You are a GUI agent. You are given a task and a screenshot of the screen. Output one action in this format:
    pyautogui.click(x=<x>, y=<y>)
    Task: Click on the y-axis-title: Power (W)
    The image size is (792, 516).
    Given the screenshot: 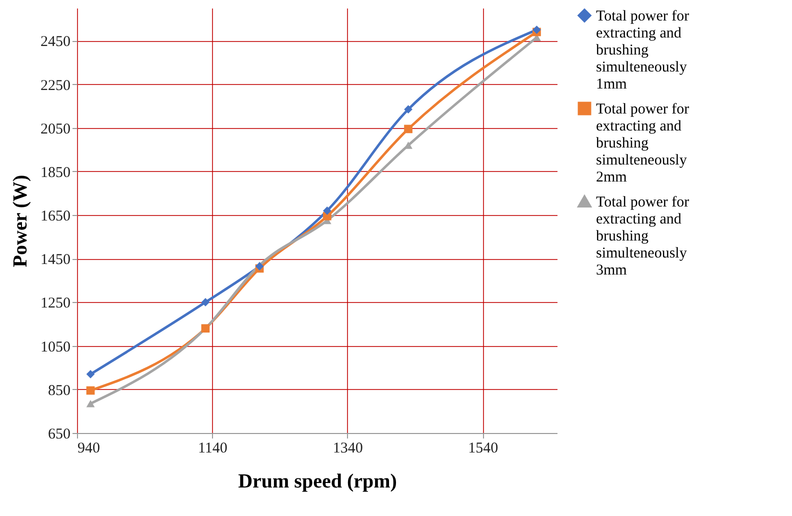 What is the action you would take?
    pyautogui.click(x=21, y=221)
    